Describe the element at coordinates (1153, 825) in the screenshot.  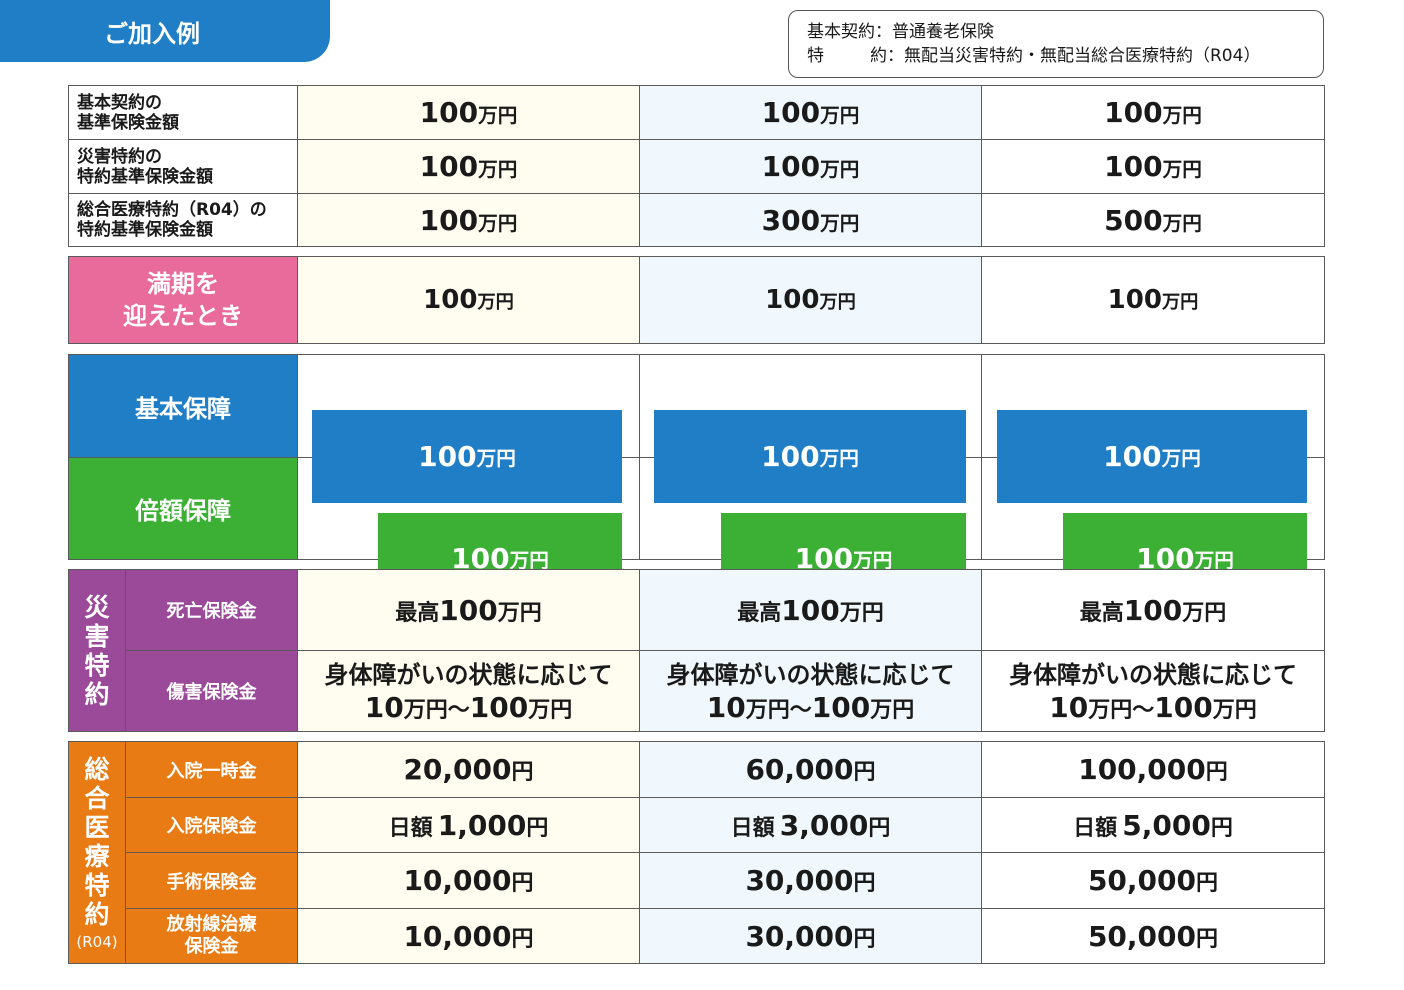
I see `amount-cell: 日額 5,000円` at that location.